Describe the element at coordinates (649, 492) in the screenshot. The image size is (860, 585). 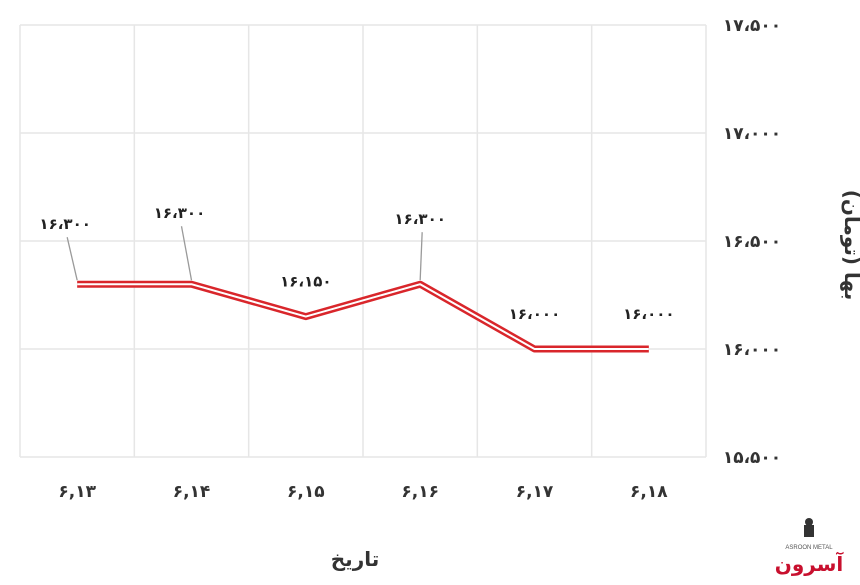
I see `x-tick-label: ۶,۱۸` at that location.